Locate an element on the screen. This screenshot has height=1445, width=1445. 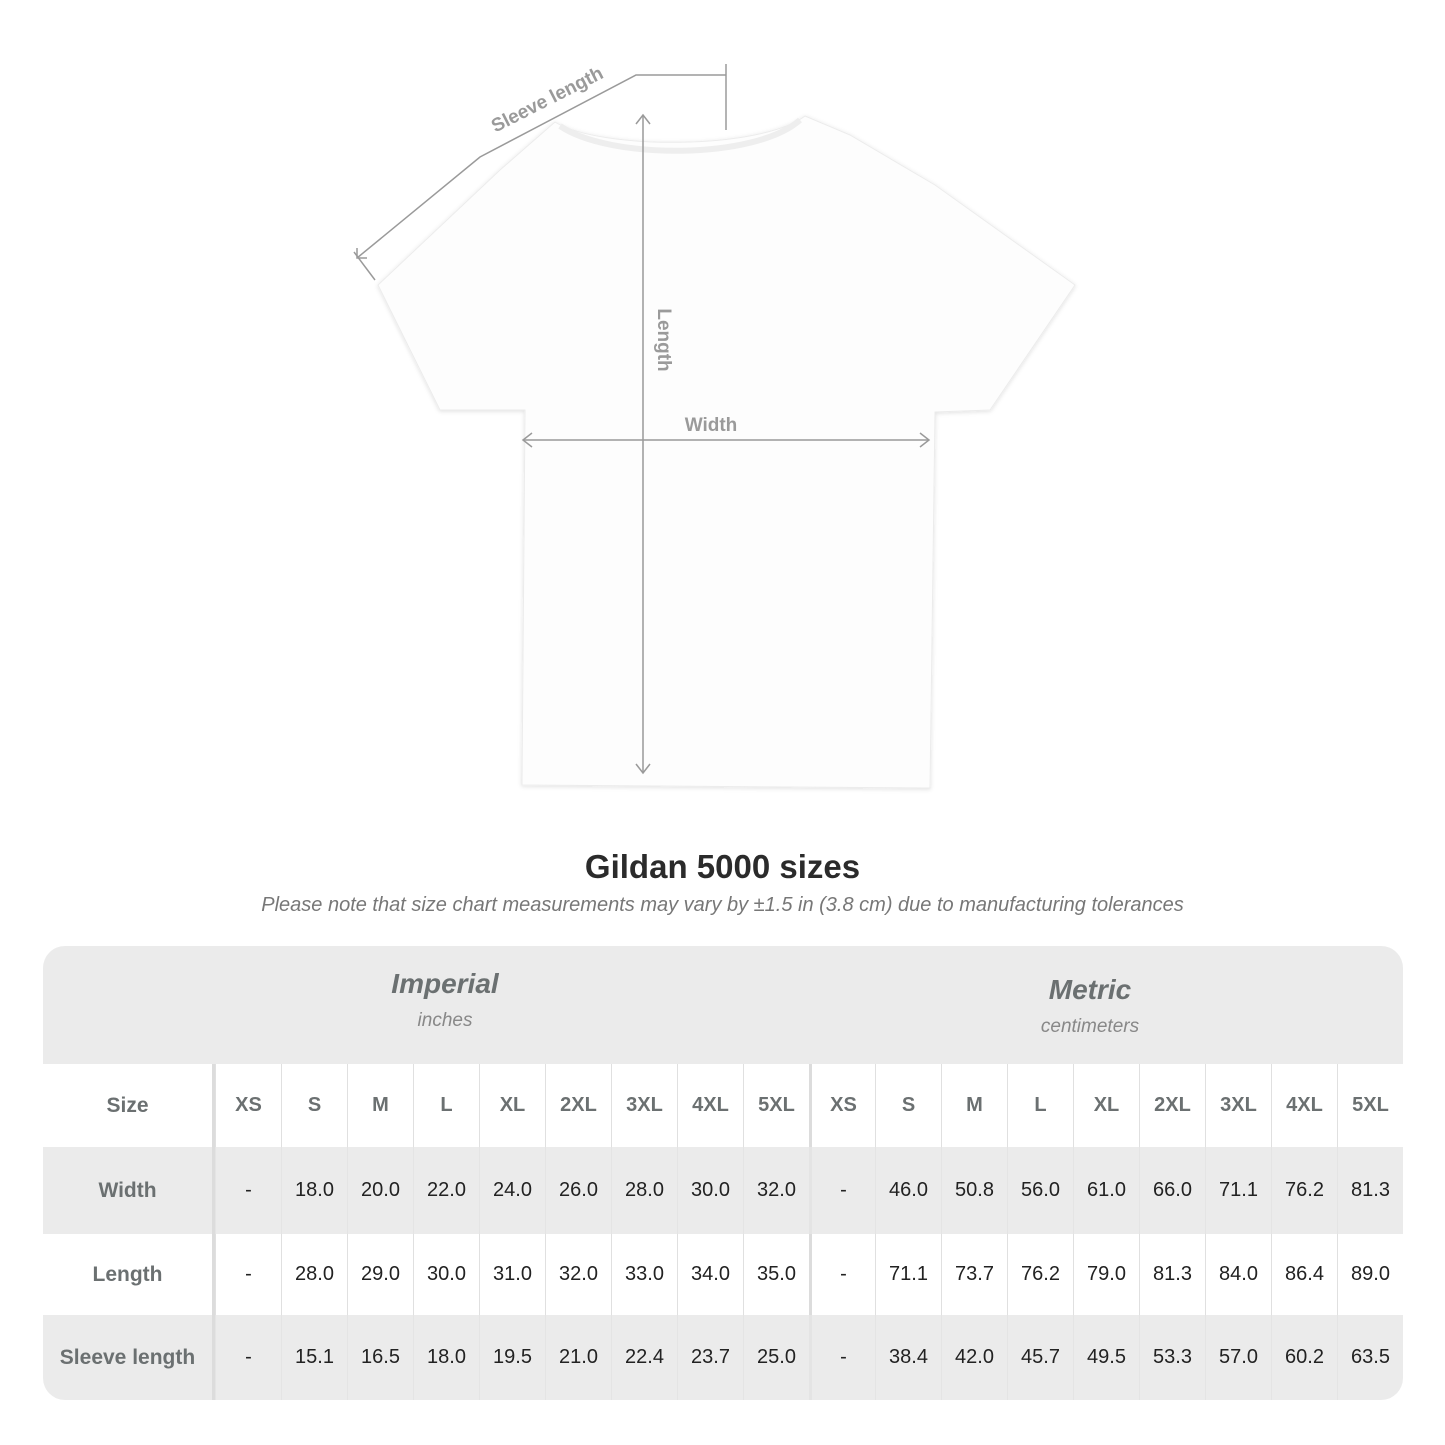
imperial-value: 35.0 is located at coordinates (776, 1274).